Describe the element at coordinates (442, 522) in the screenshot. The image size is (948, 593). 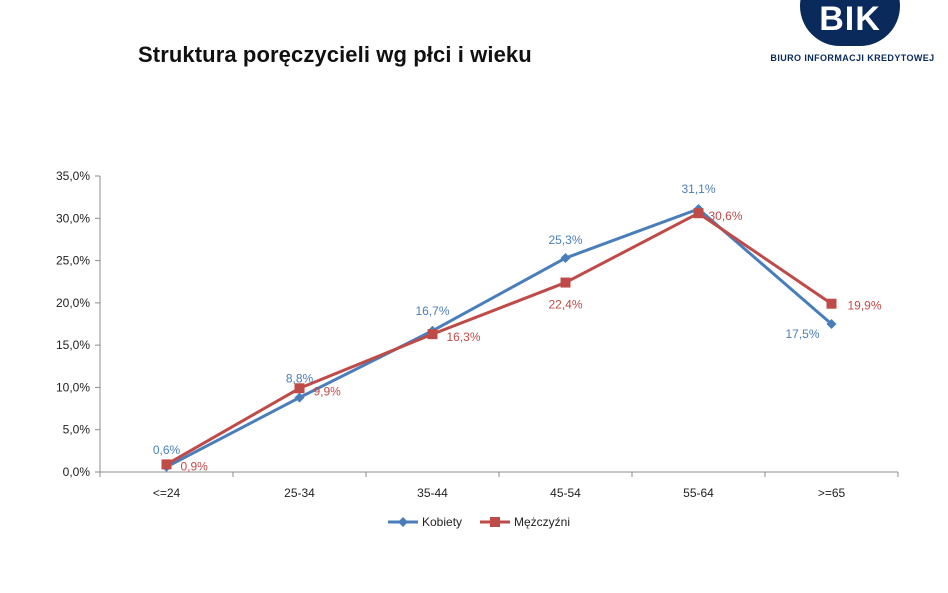
I see `legend-label-kobiety: Kobiety` at that location.